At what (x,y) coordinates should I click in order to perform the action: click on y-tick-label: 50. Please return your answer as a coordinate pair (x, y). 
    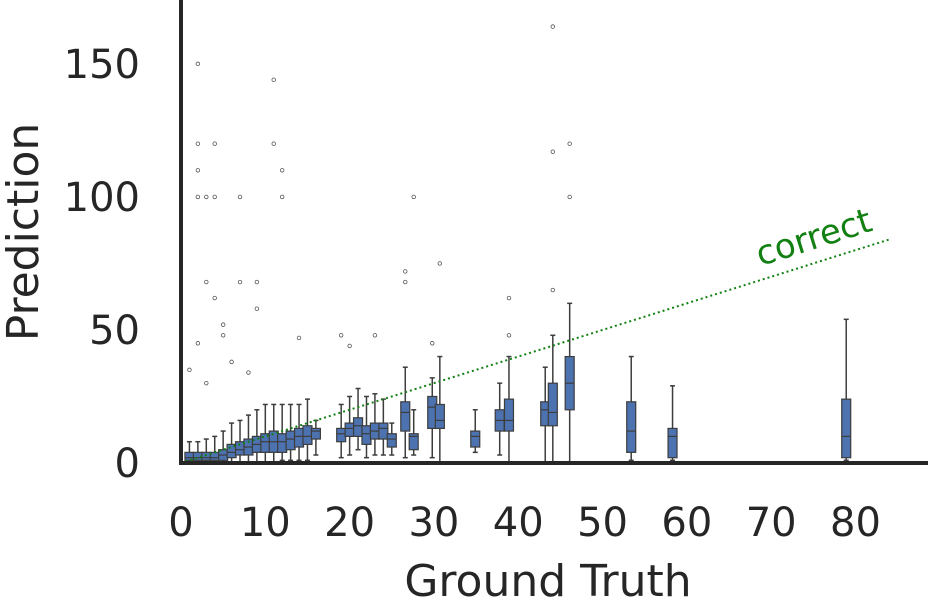
    Looking at the image, I should click on (114, 331).